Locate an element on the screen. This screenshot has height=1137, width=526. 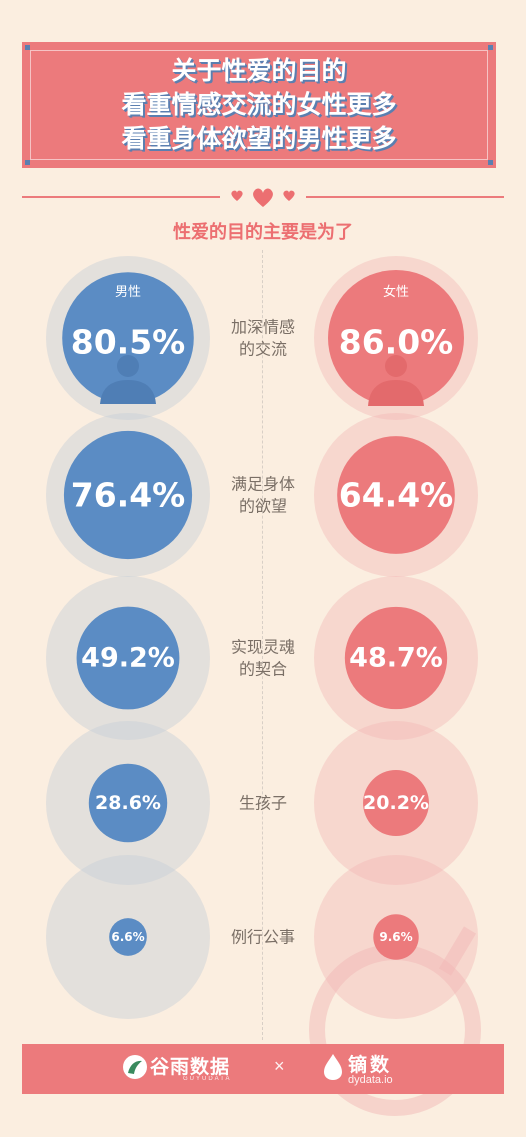
divider-left is located at coordinates (121, 197).